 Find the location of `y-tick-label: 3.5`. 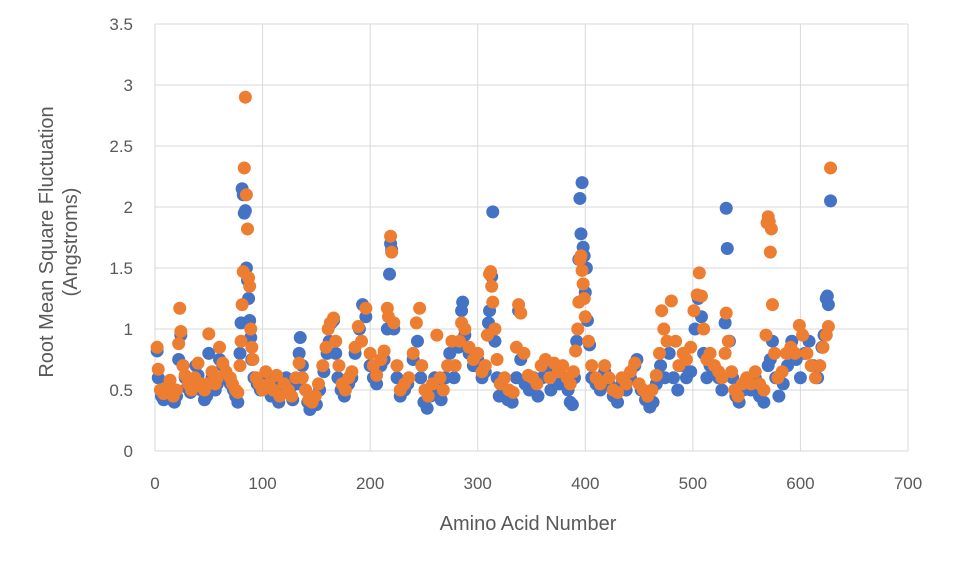

y-tick-label: 3.5 is located at coordinates (121, 24).